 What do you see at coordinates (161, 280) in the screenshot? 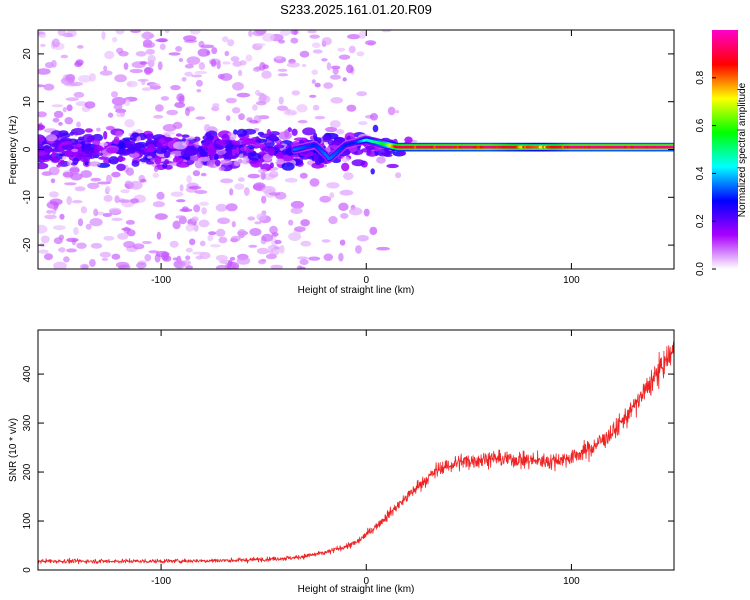
I see `x-tick-label: -100` at bounding box center [161, 280].